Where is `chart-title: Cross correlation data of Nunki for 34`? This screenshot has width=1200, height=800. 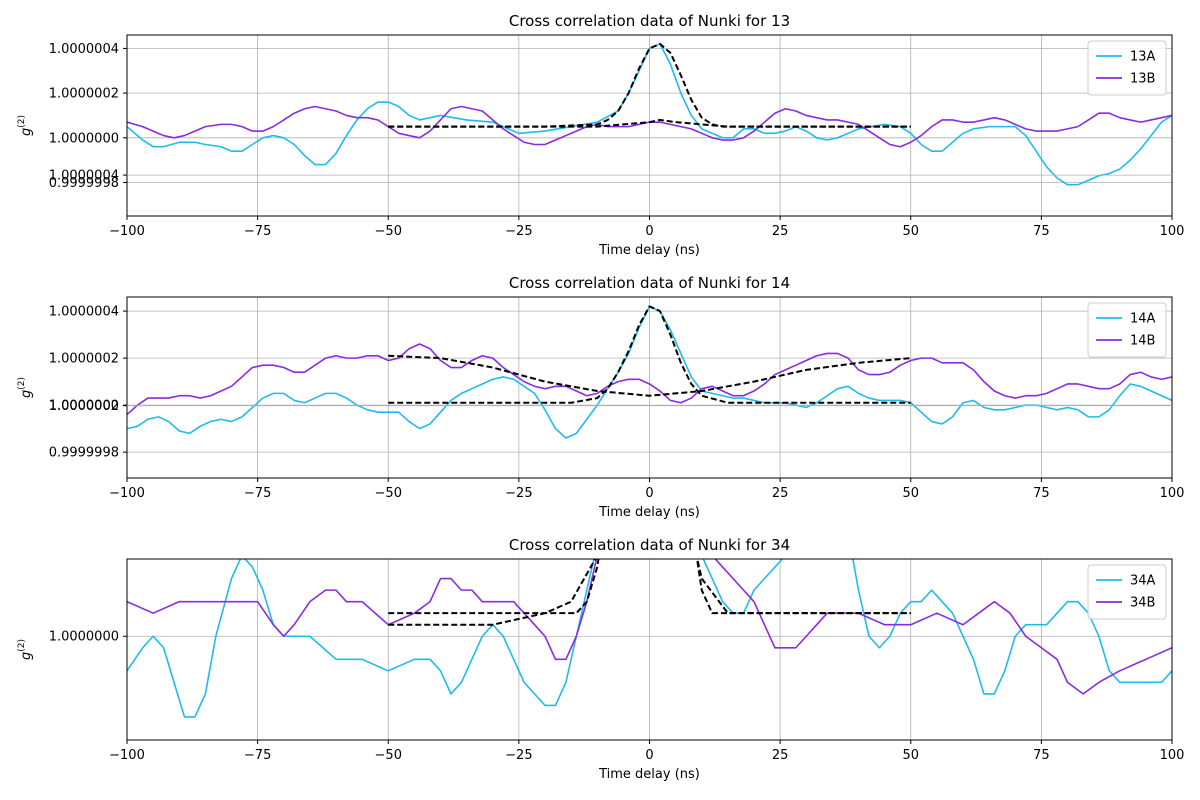 chart-title: Cross correlation data of Nunki for 34 is located at coordinates (649, 545).